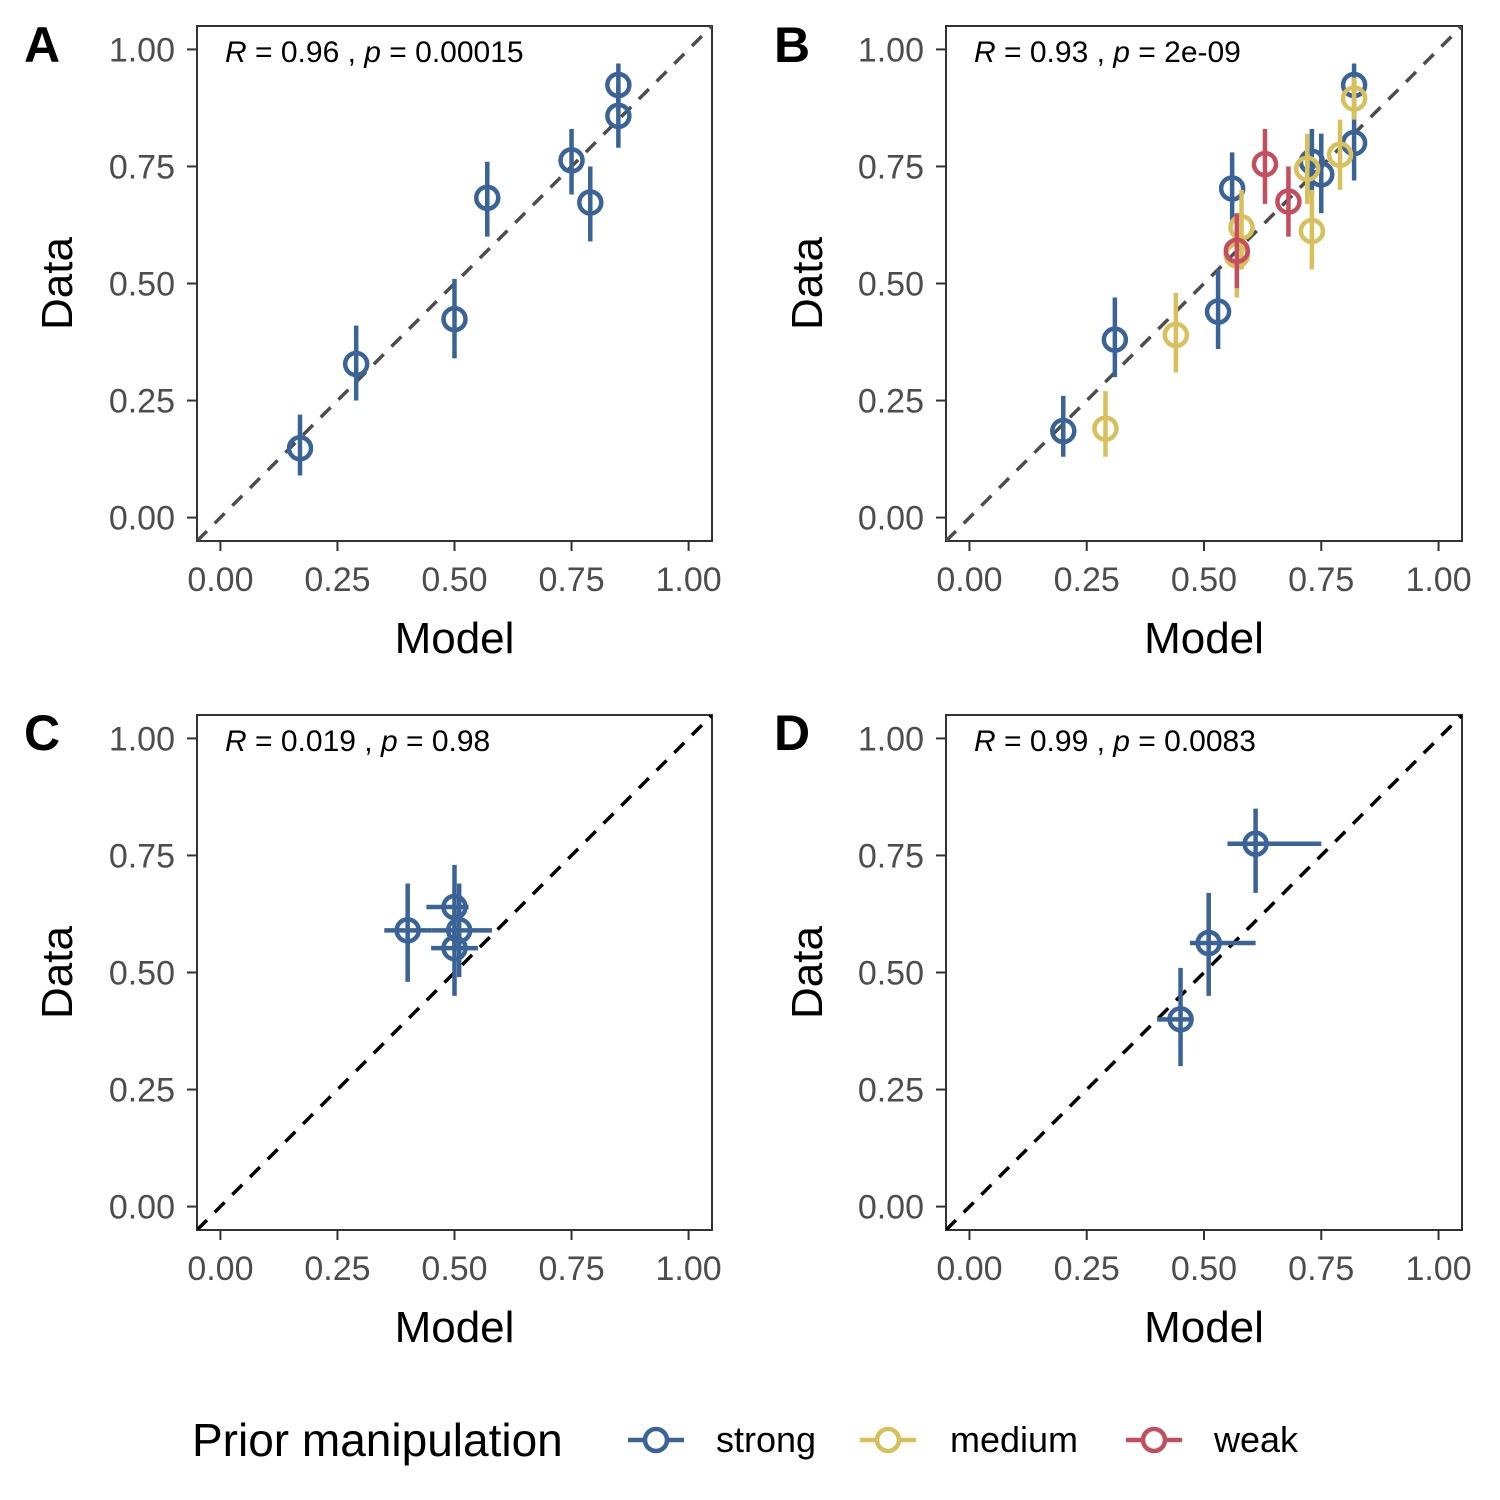 The image size is (1500, 1500). What do you see at coordinates (792, 733) in the screenshot?
I see `panel-tag: D` at bounding box center [792, 733].